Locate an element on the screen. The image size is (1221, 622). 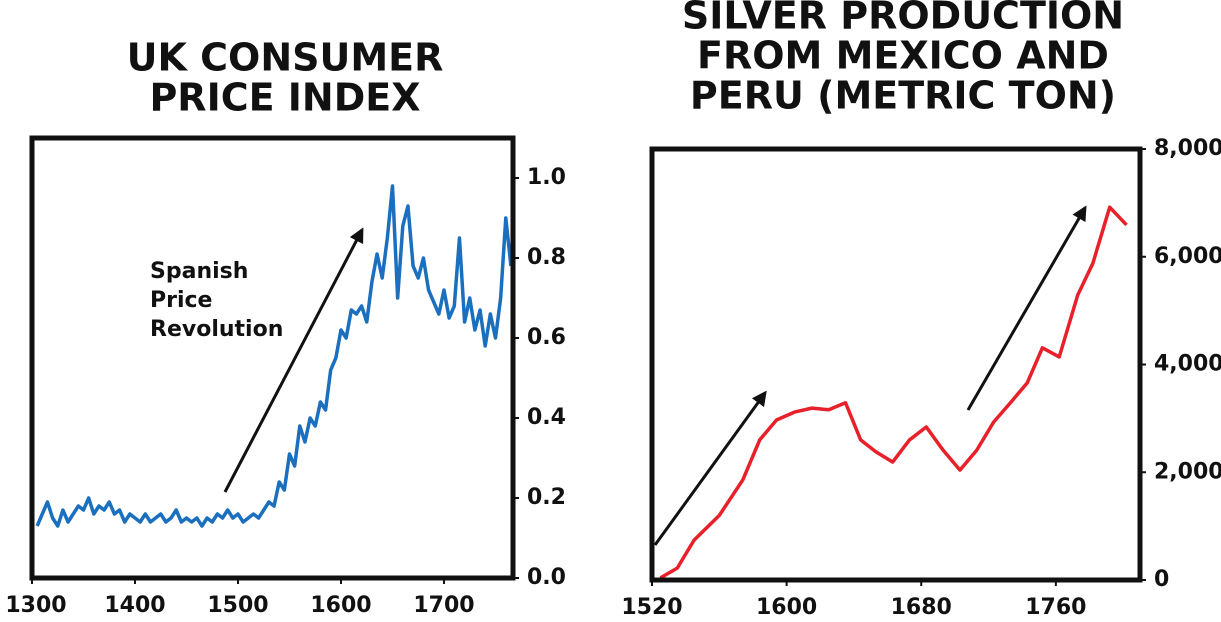
annotation: Price is located at coordinates (181, 300).